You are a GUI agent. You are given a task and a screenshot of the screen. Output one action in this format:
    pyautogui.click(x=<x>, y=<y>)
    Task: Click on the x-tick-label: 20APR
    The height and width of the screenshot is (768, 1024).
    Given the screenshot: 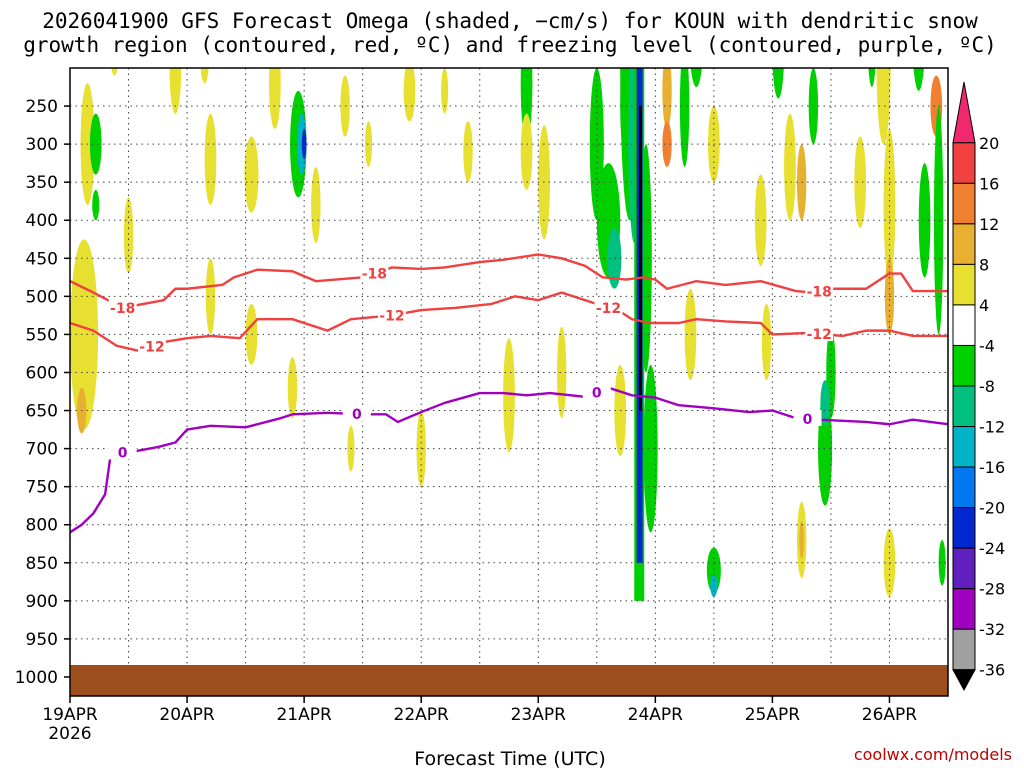 What is the action you would take?
    pyautogui.click(x=187, y=715)
    